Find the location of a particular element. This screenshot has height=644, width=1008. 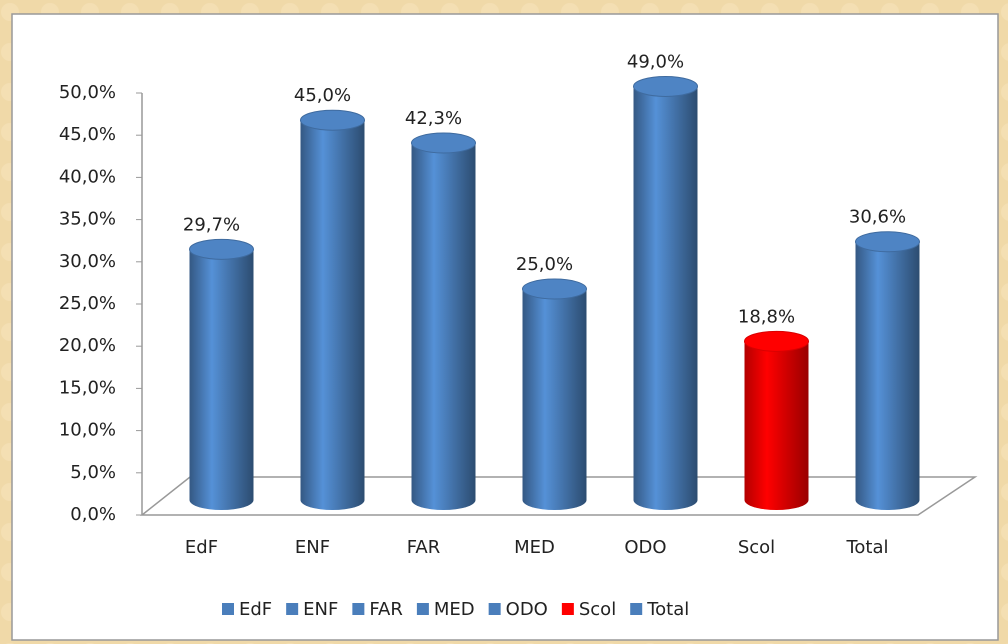

legend-label: EdF is located at coordinates (255, 609).